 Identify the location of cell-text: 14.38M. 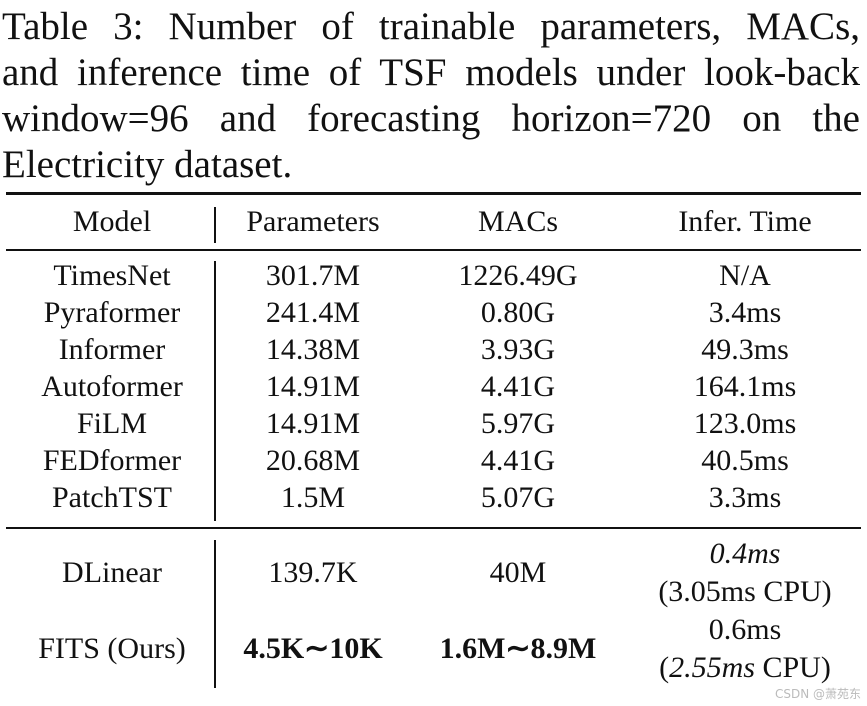
(313, 349).